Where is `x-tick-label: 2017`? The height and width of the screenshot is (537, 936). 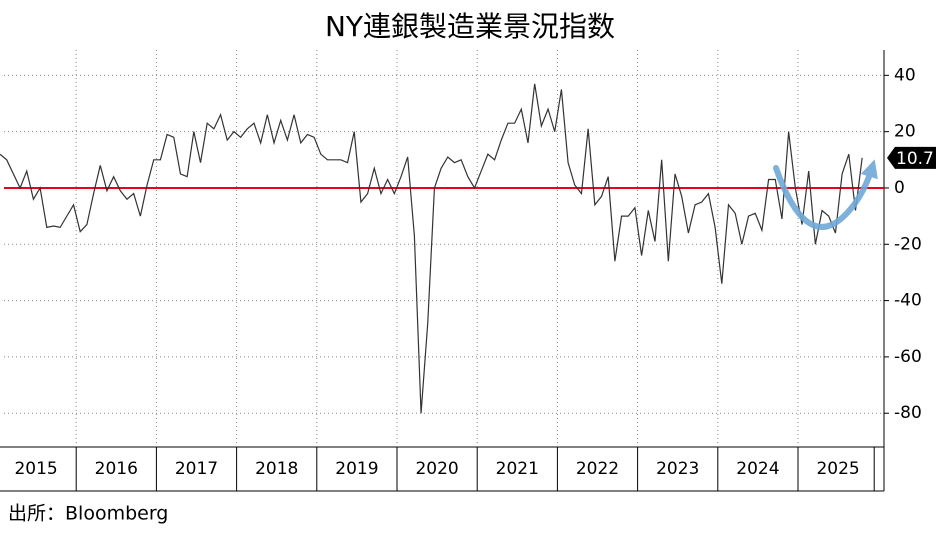
x-tick-label: 2017 is located at coordinates (196, 469).